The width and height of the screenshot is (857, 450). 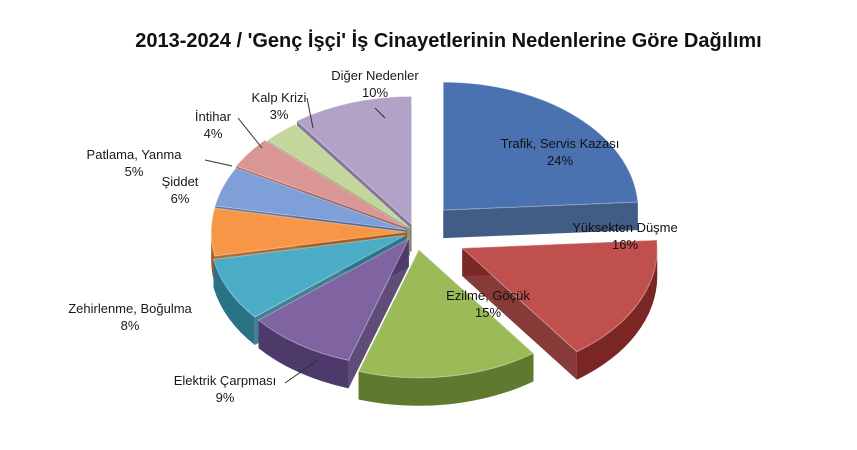 I want to click on leader-line-kalp-krizi, so click(x=310, y=113).